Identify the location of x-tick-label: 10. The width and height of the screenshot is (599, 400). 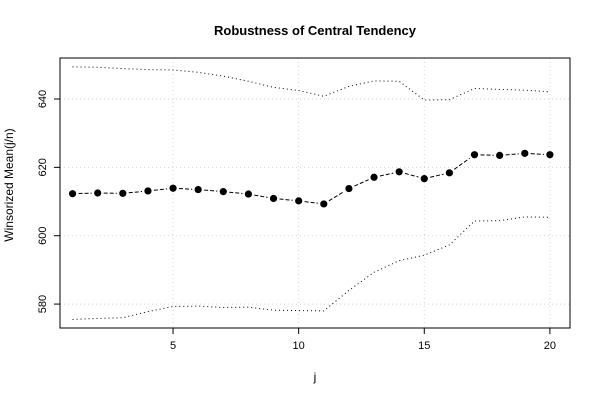
(299, 346).